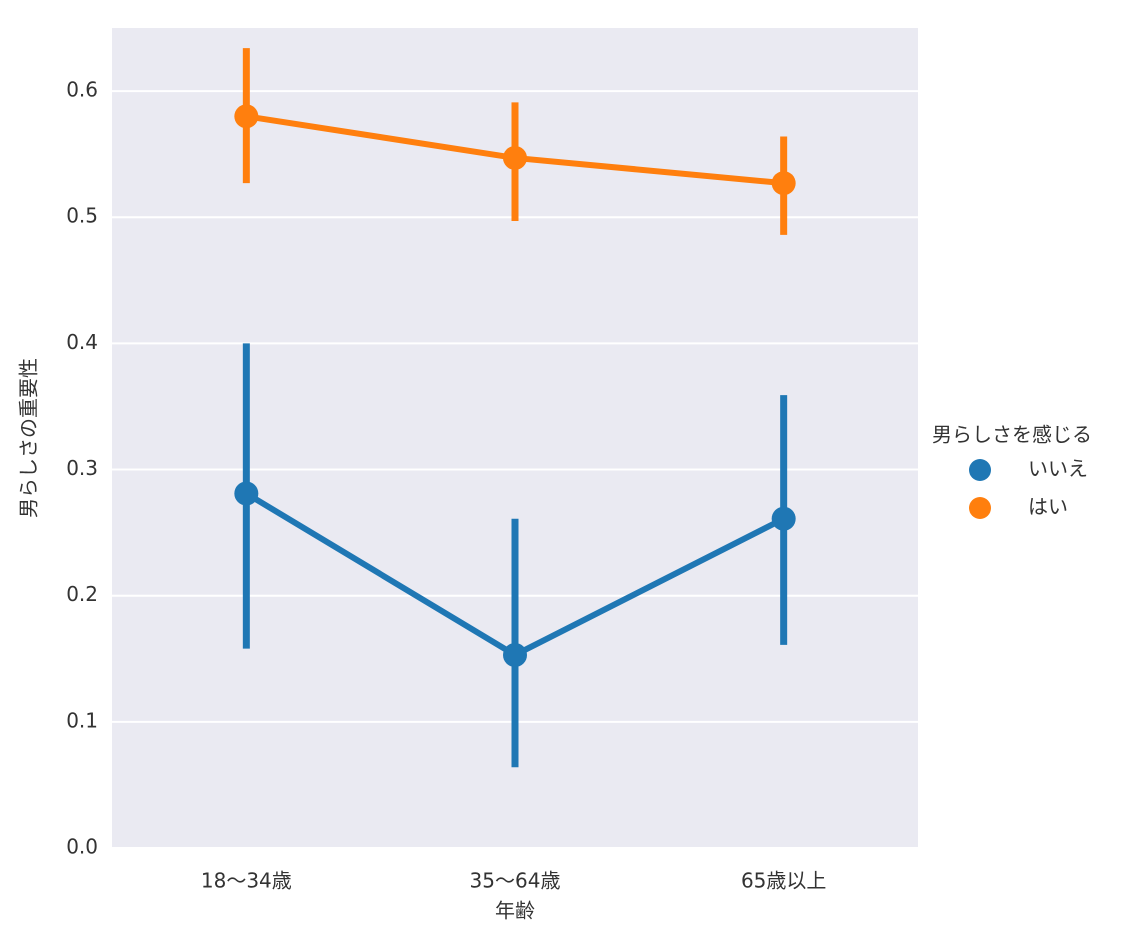 This screenshot has width=1136, height=944. I want to click on y-tick-label: 0.2, so click(82, 594).